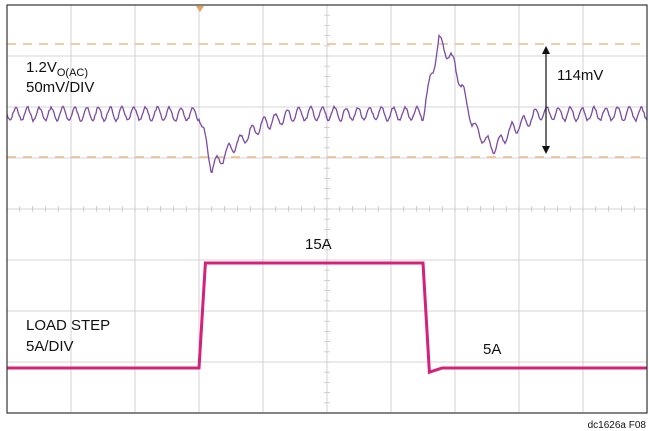  I want to click on load-step-label: LOAD STEP, so click(68, 325).